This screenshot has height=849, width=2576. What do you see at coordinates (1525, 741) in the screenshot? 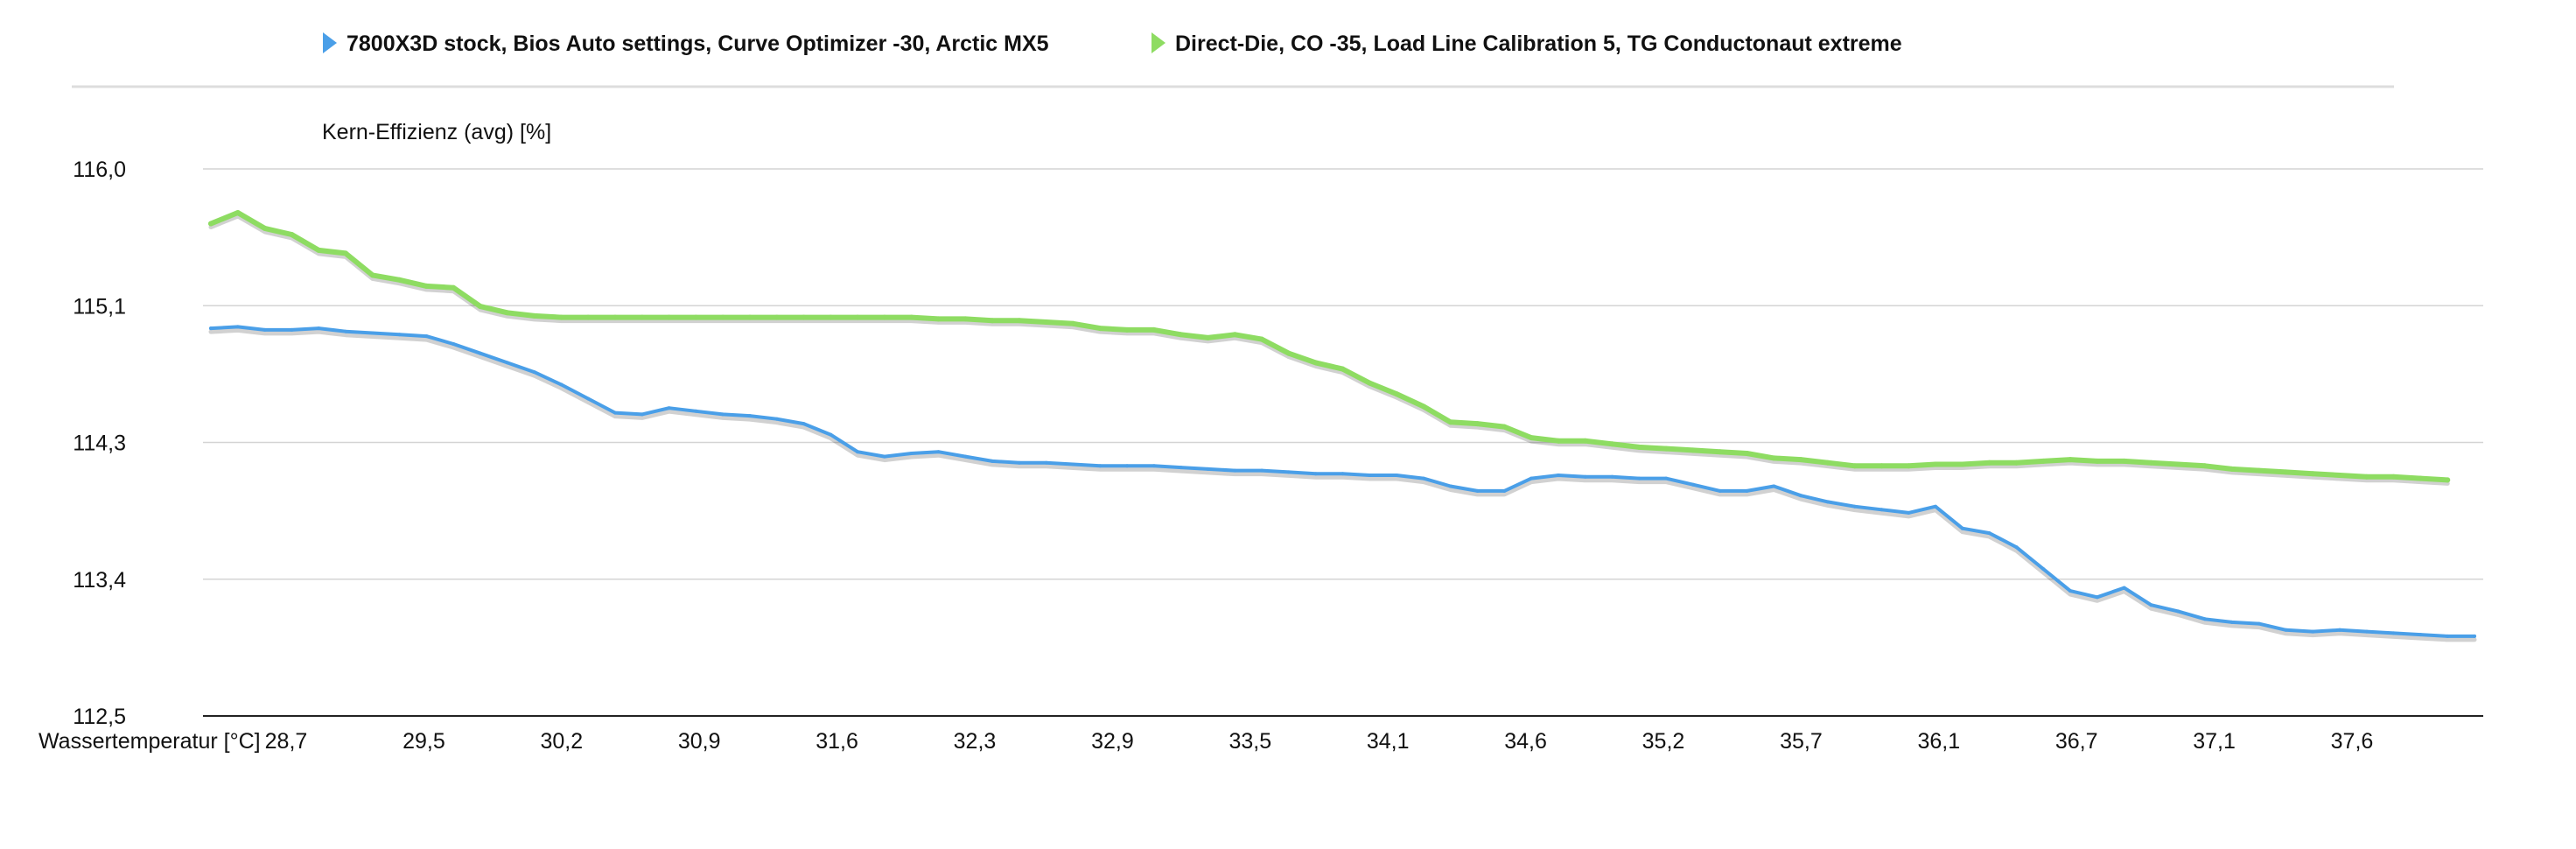
I see `x-tick-label: 34,6` at bounding box center [1525, 741].